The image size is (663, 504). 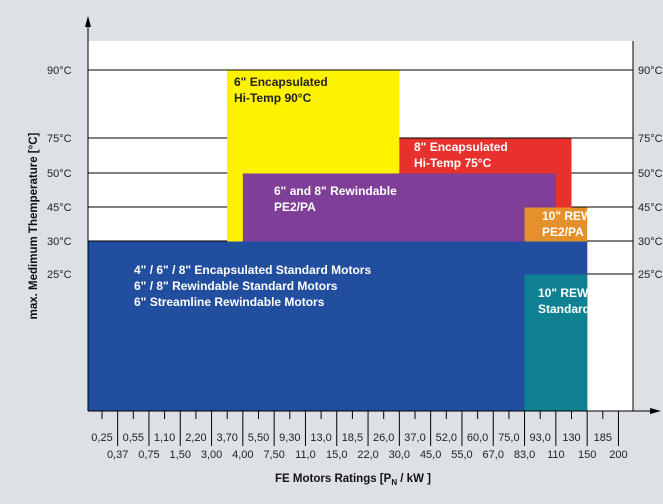 What do you see at coordinates (453, 163) in the screenshot?
I see `block-label-8-encapsulated-hi-temp-75-c-line-2: Hi-Temp 75°C` at bounding box center [453, 163].